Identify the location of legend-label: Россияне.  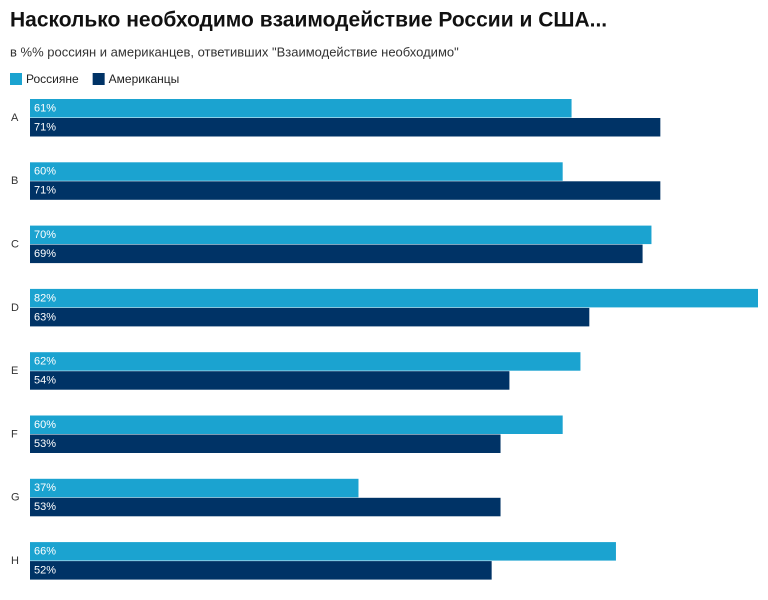
(52, 79).